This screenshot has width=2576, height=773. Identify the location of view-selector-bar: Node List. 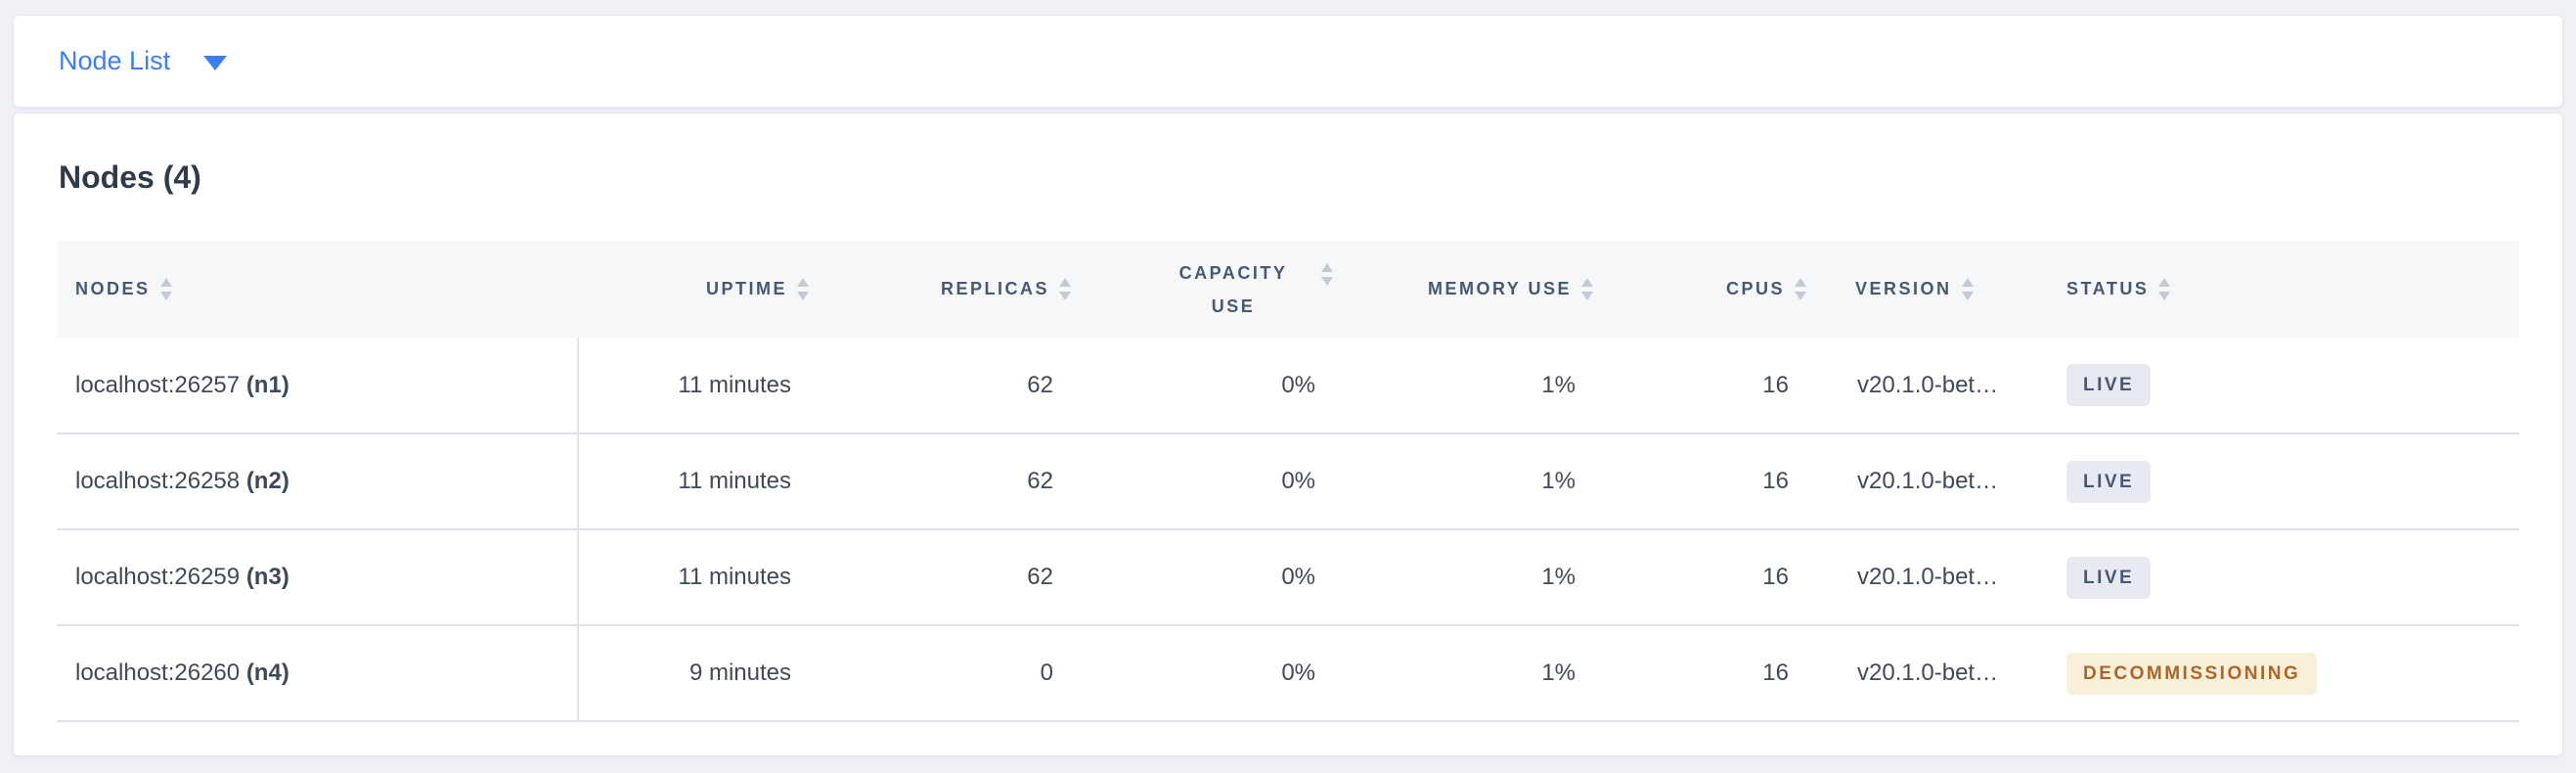
(1288, 61).